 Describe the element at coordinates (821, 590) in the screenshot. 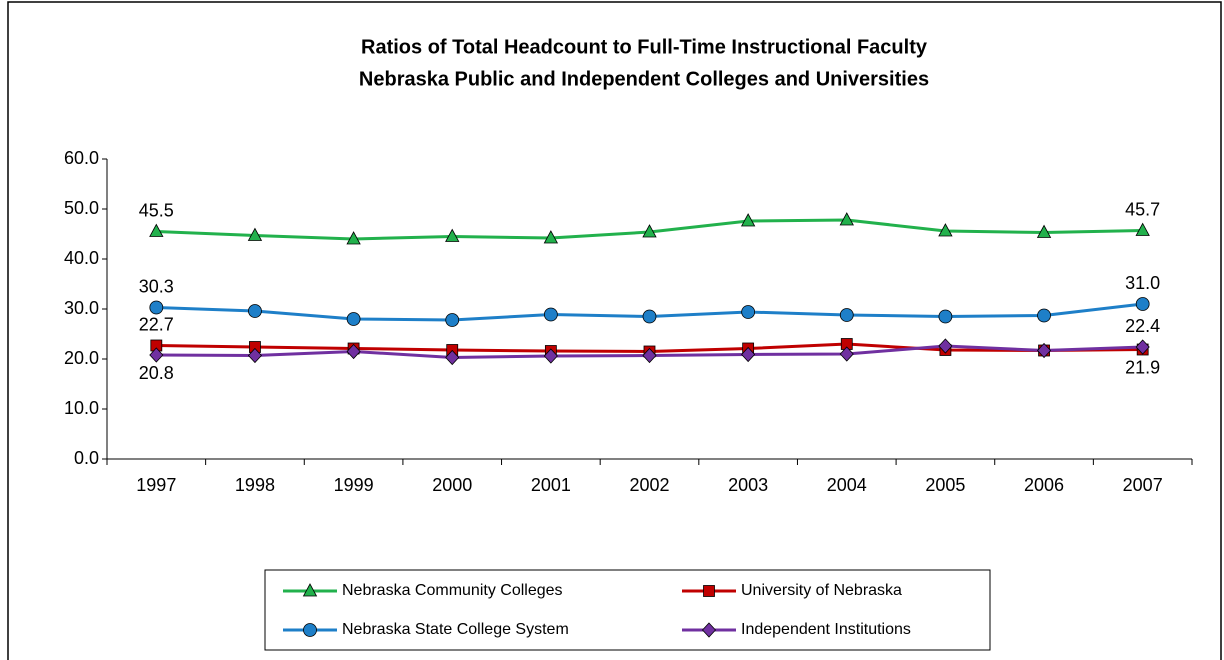

I see `legend-label: University of Nebraska` at that location.